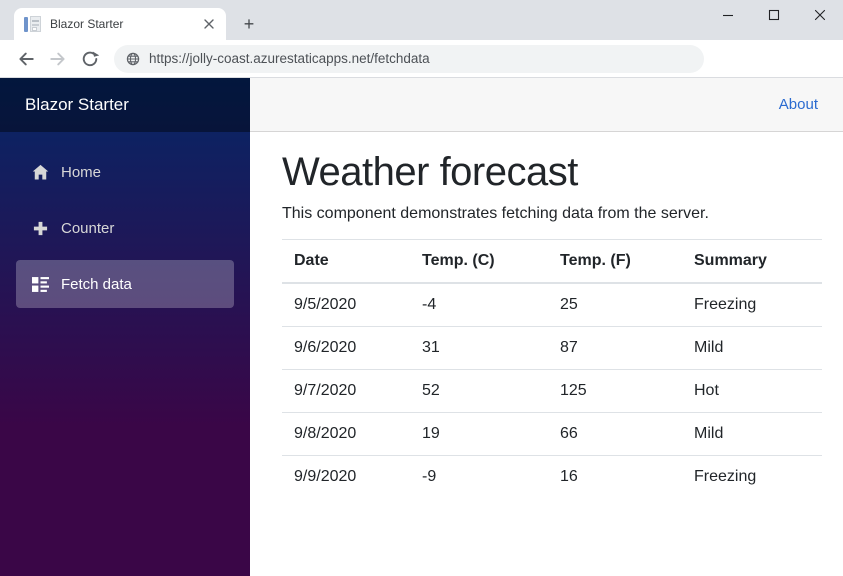 Image resolution: width=843 pixels, height=576 pixels. I want to click on back-button, so click(26, 59).